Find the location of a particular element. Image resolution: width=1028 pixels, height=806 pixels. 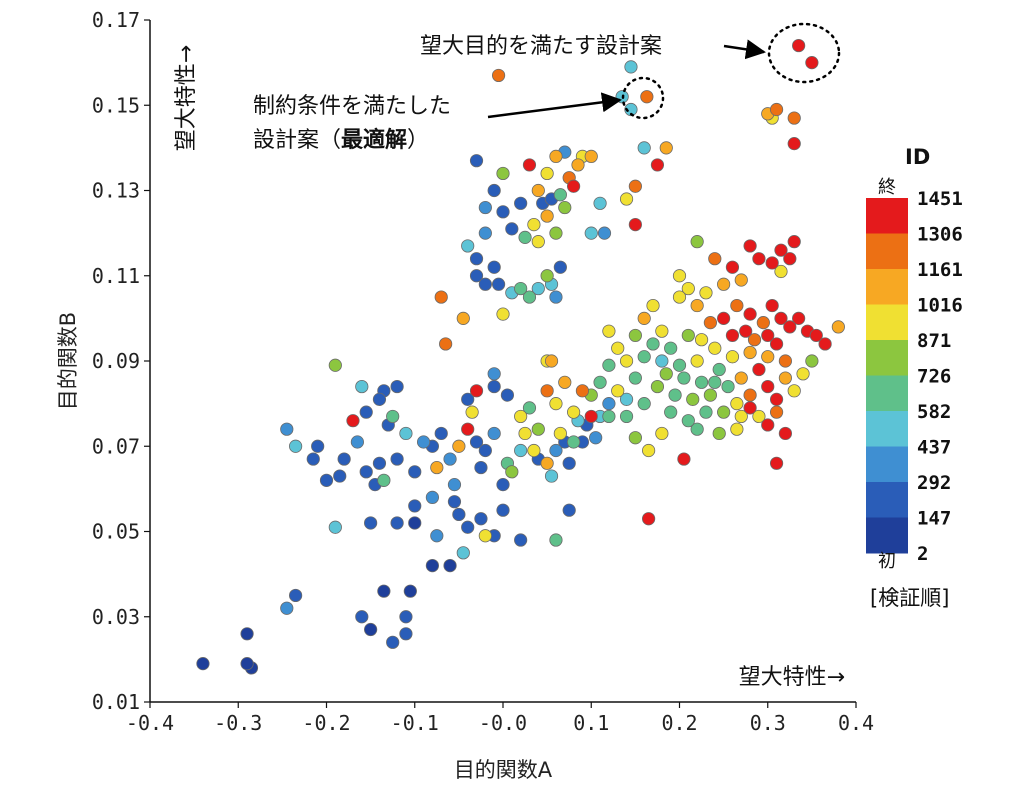

y-tick-label: 0.01 is located at coordinates (116, 702).